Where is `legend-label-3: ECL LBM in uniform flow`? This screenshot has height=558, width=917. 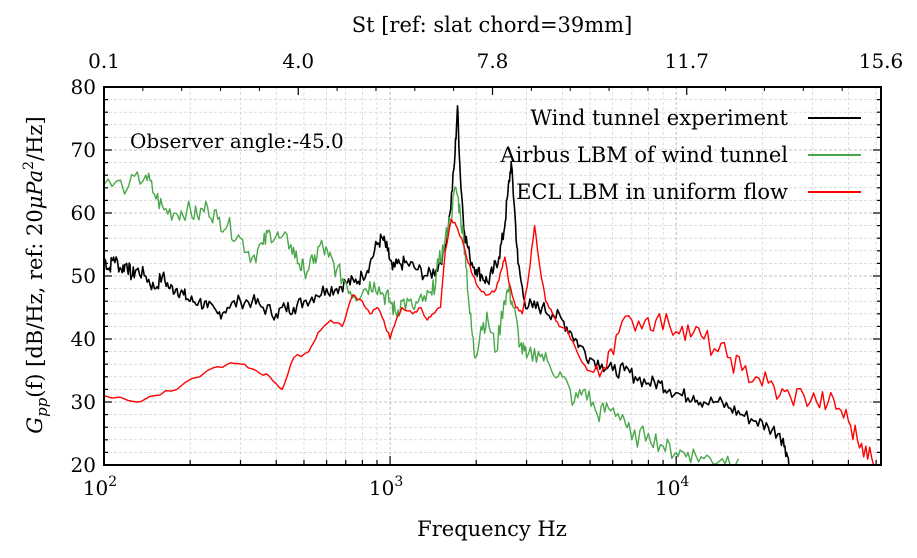 legend-label-3: ECL LBM in uniform flow is located at coordinates (652, 192).